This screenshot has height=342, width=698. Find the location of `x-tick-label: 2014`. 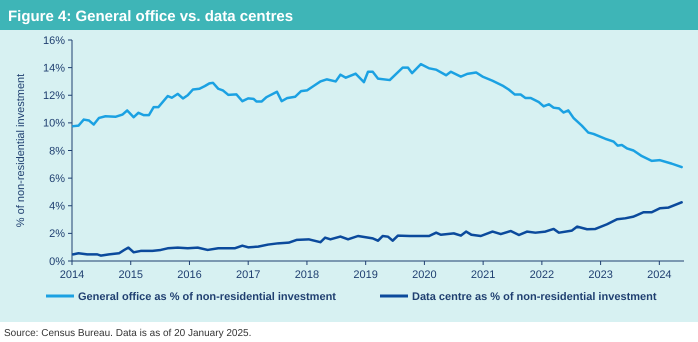

x-tick-label: 2014 is located at coordinates (72, 275).